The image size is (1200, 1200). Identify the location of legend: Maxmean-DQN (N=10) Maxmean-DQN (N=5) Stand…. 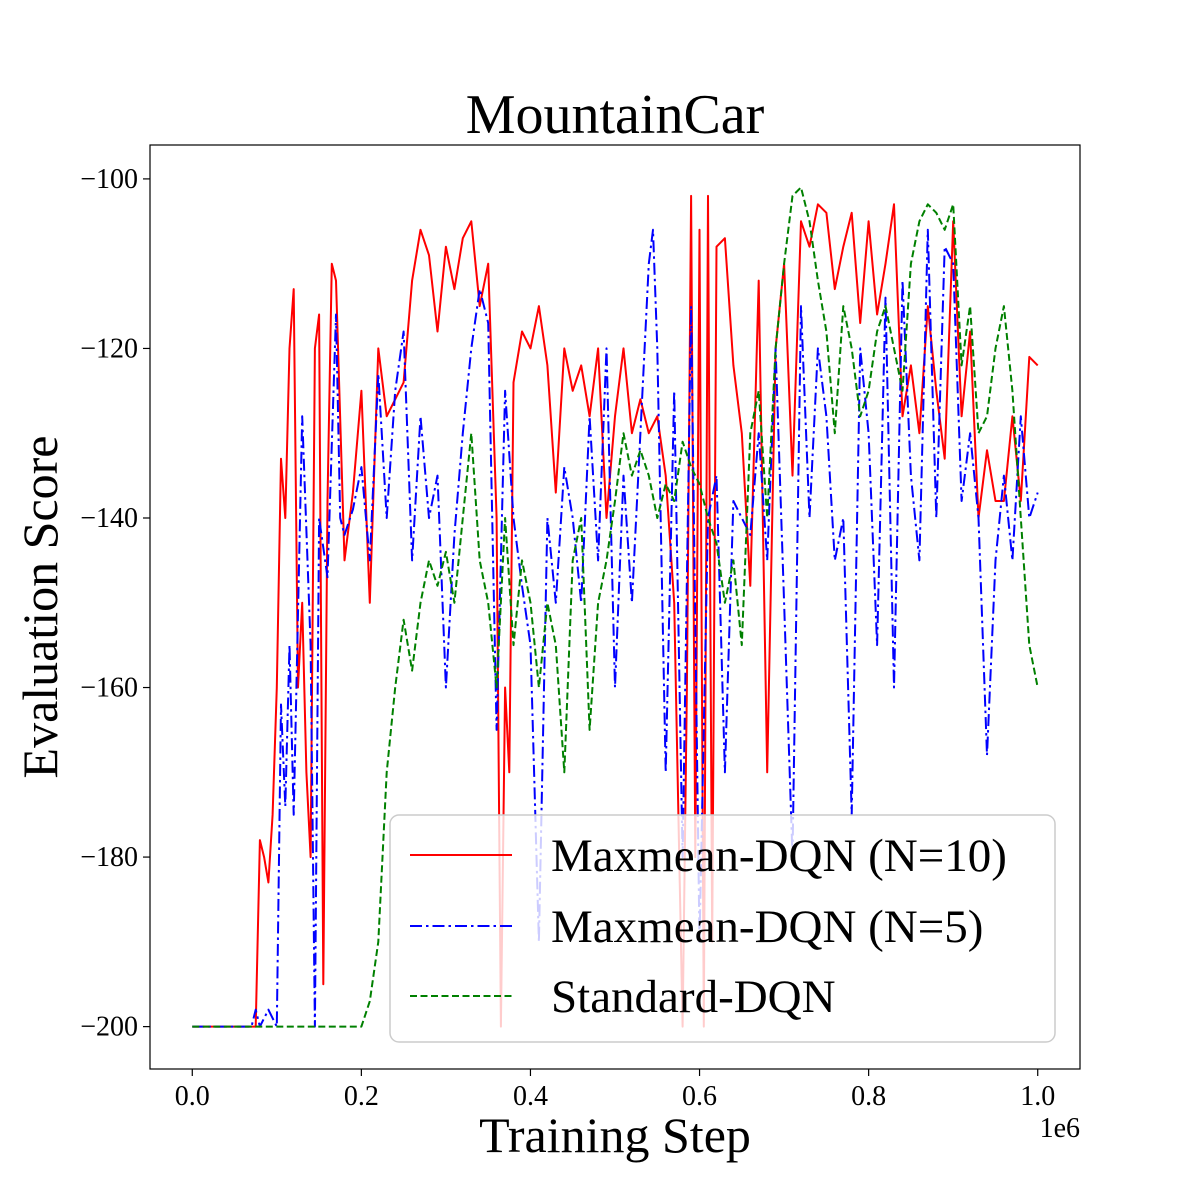
(722, 928).